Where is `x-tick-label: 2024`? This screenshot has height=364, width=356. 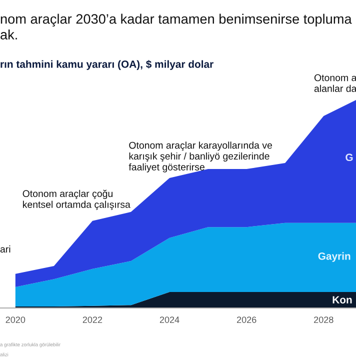 x-tick-label: 2024 is located at coordinates (170, 319).